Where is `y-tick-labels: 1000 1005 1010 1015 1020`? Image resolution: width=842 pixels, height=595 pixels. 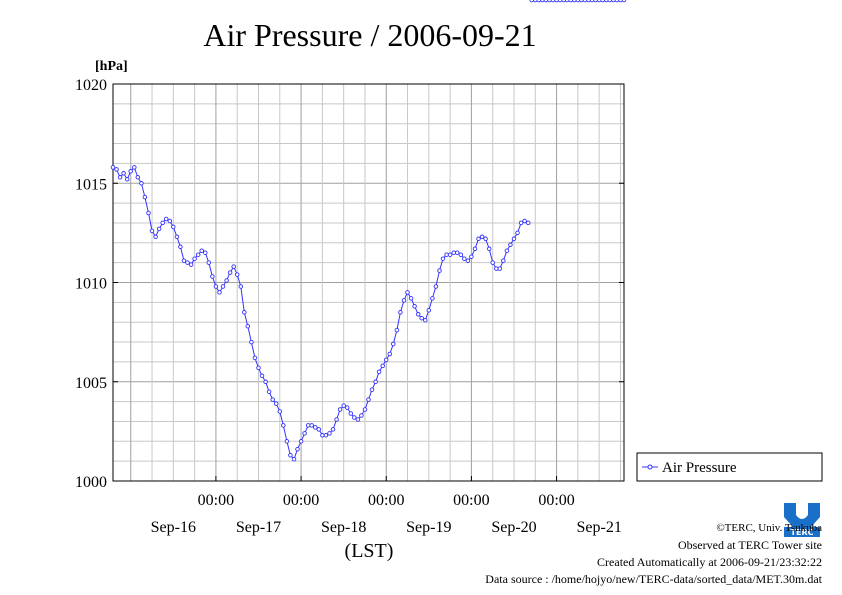 y-tick-labels: 1000 1005 1010 1015 1020 is located at coordinates (91, 284).